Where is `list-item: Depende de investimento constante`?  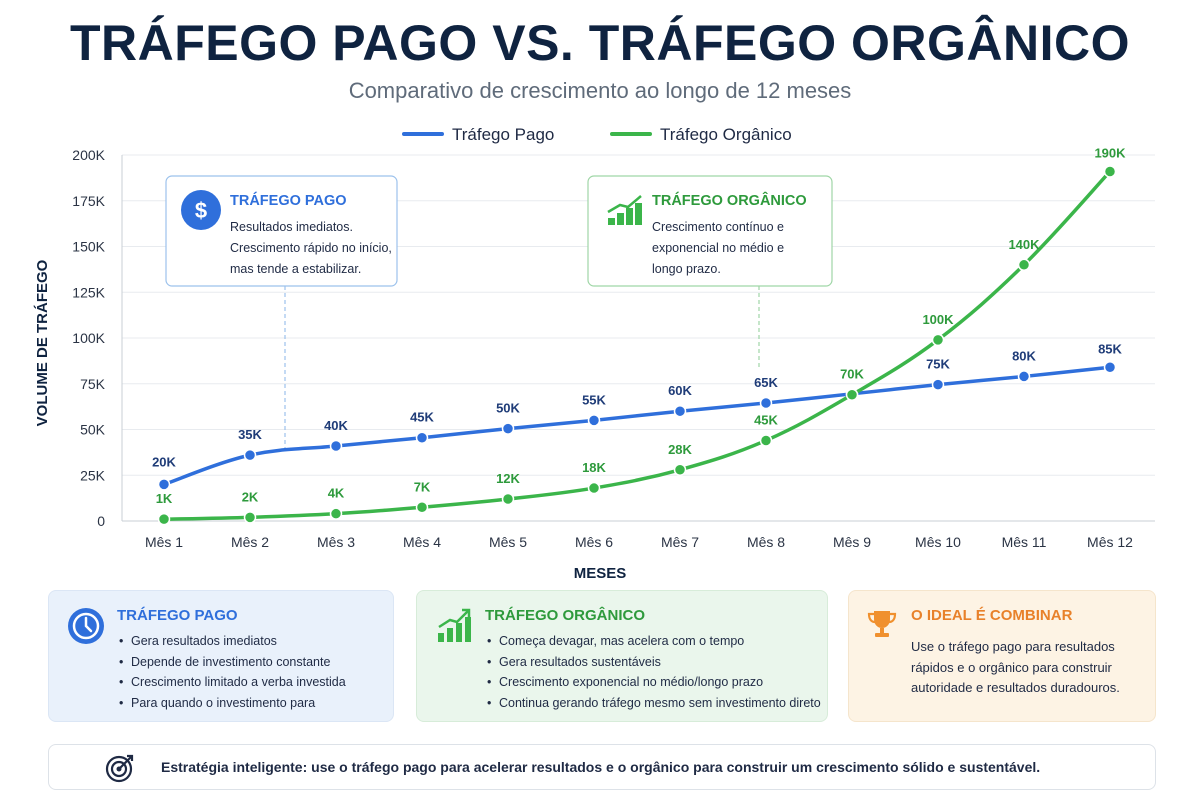
list-item: Depende de investimento constante is located at coordinates (232, 662).